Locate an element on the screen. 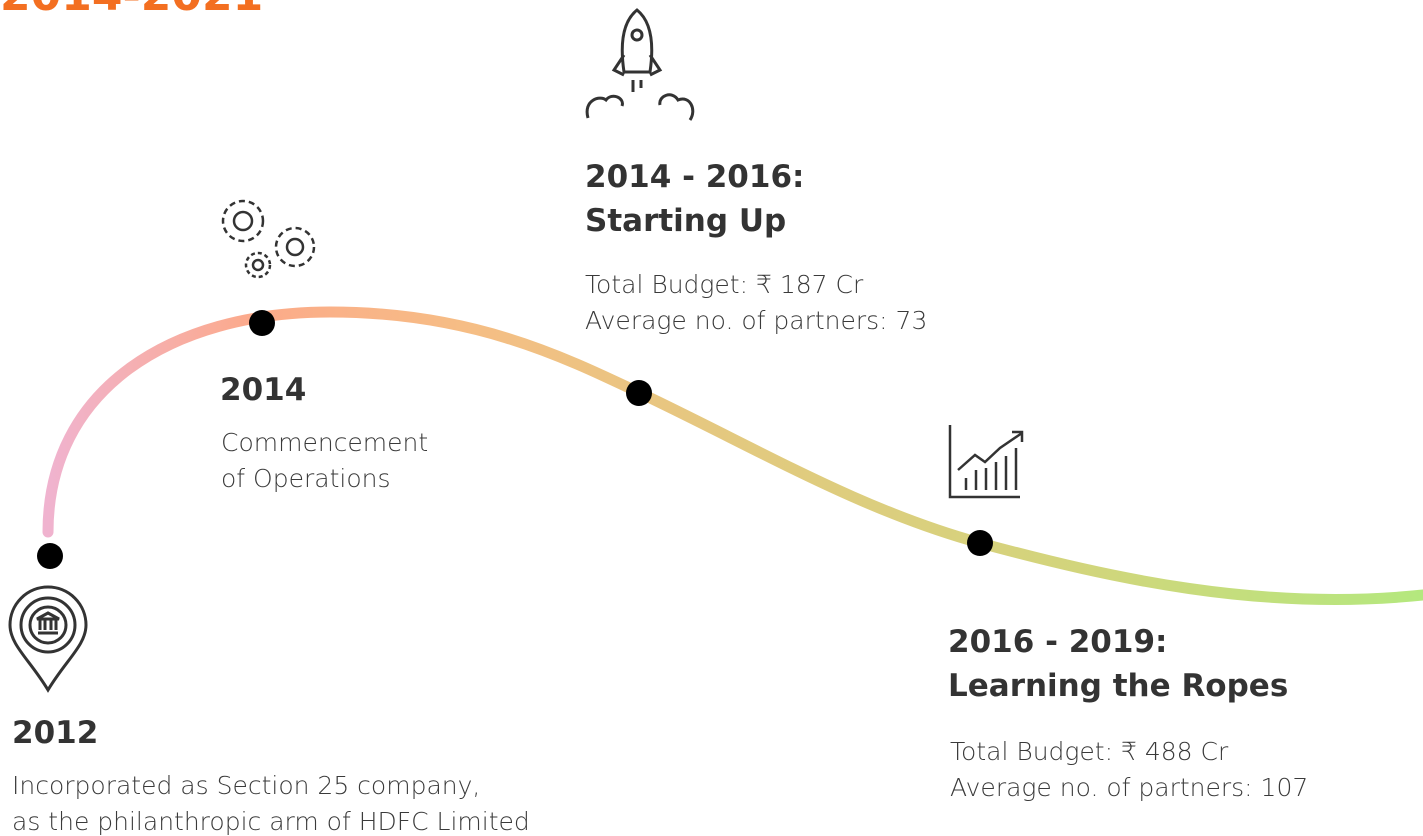 This screenshot has height=836, width=1423. milestone-detail: Total Budget: ₹ 488 Cr is located at coordinates (1089, 751).